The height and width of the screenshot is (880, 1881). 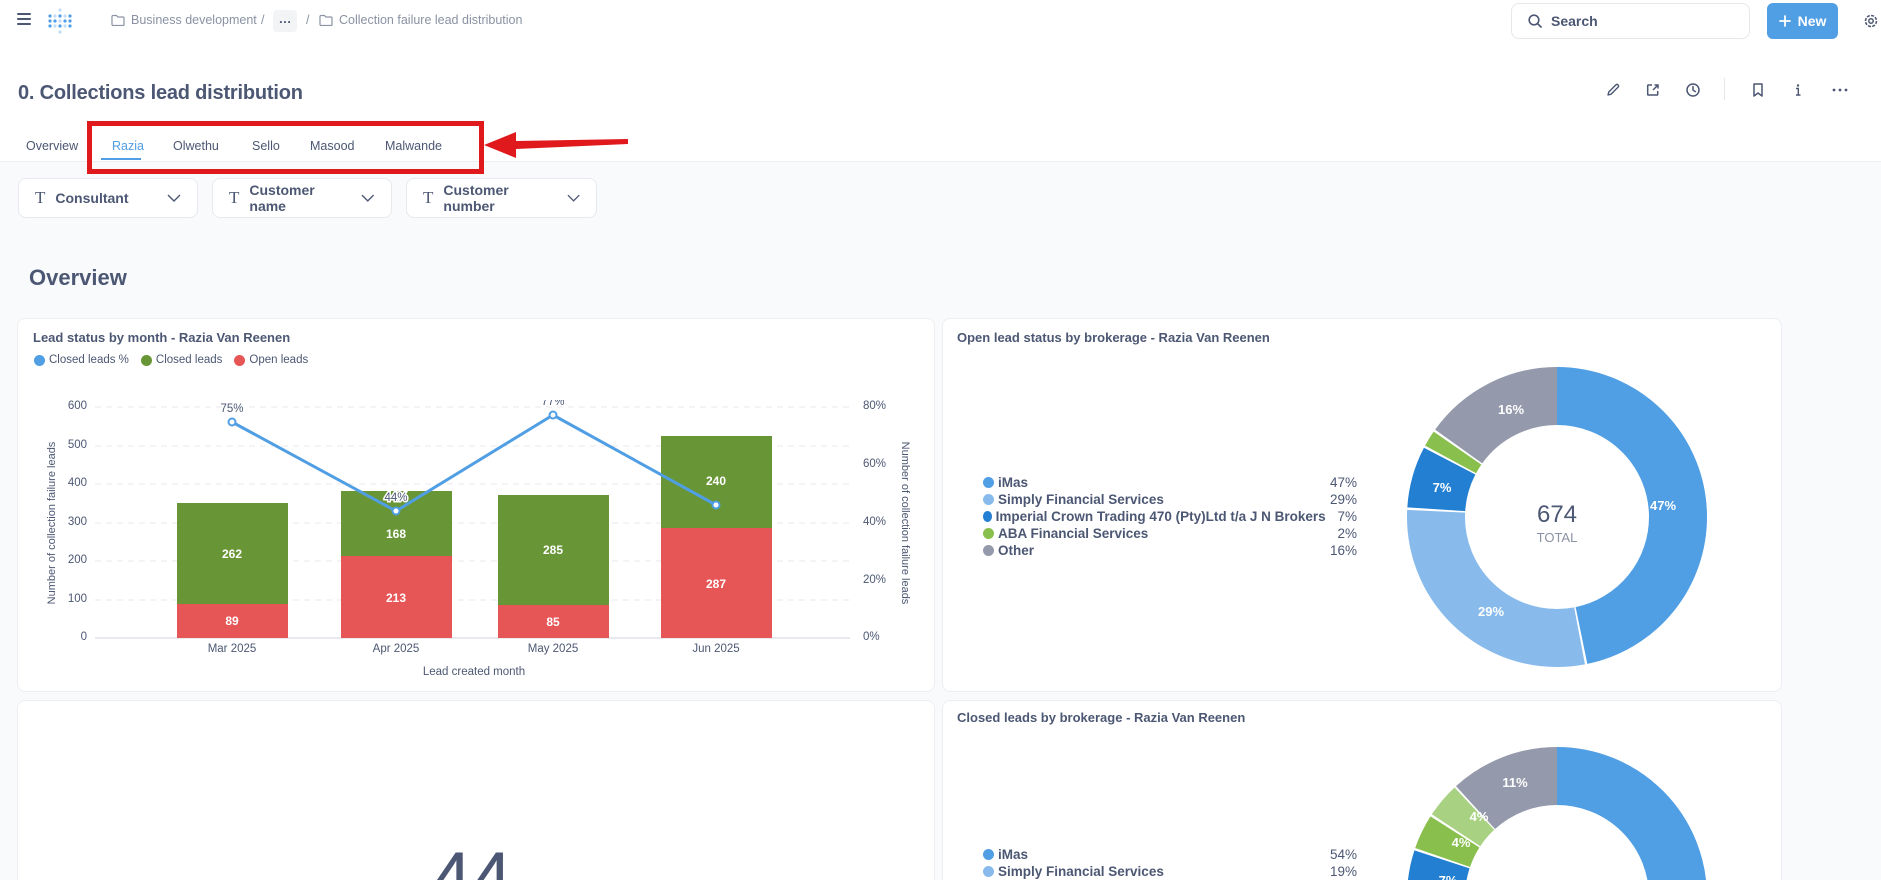 What do you see at coordinates (573, 198) in the screenshot?
I see `chevron-down-icon` at bounding box center [573, 198].